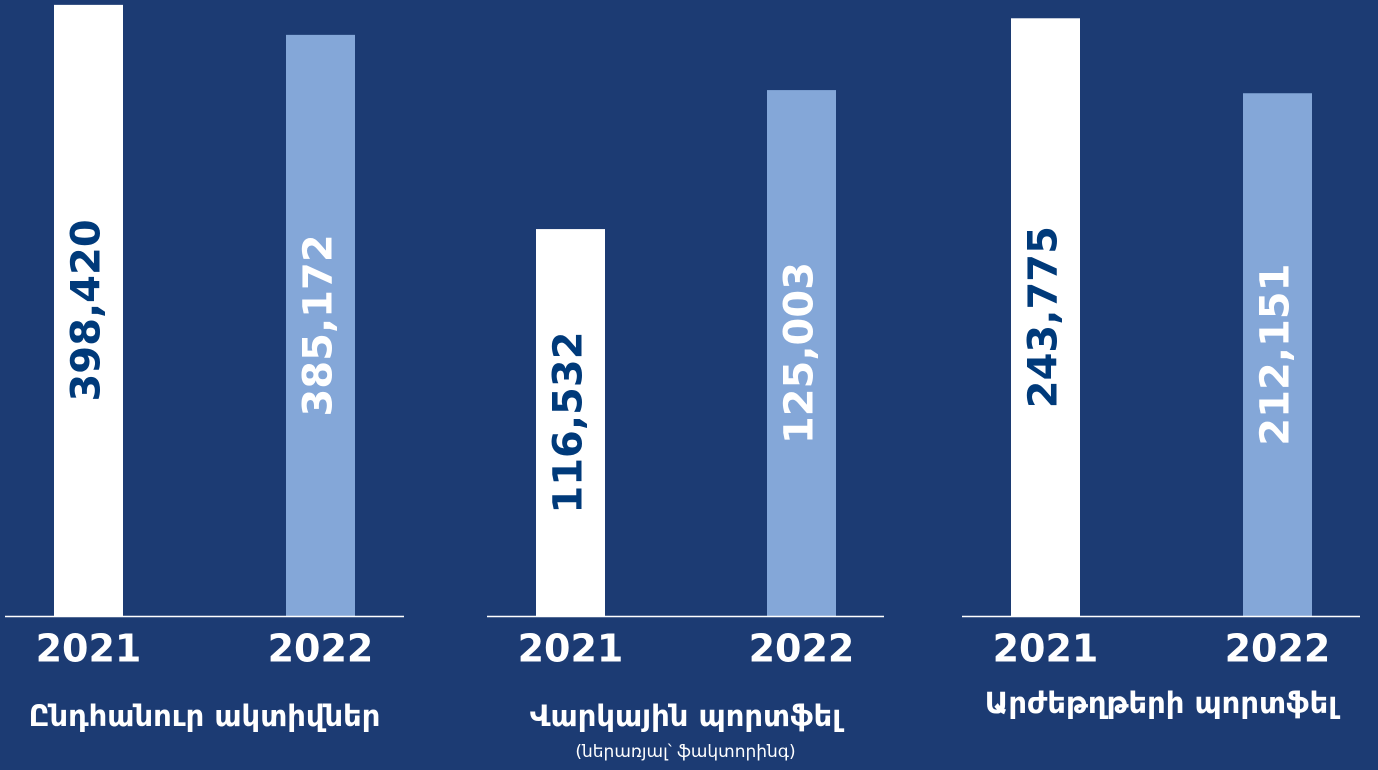  I want to click on chart-subtitle: (ներառյալ՝ ֆակտորինգ), so click(685, 752).